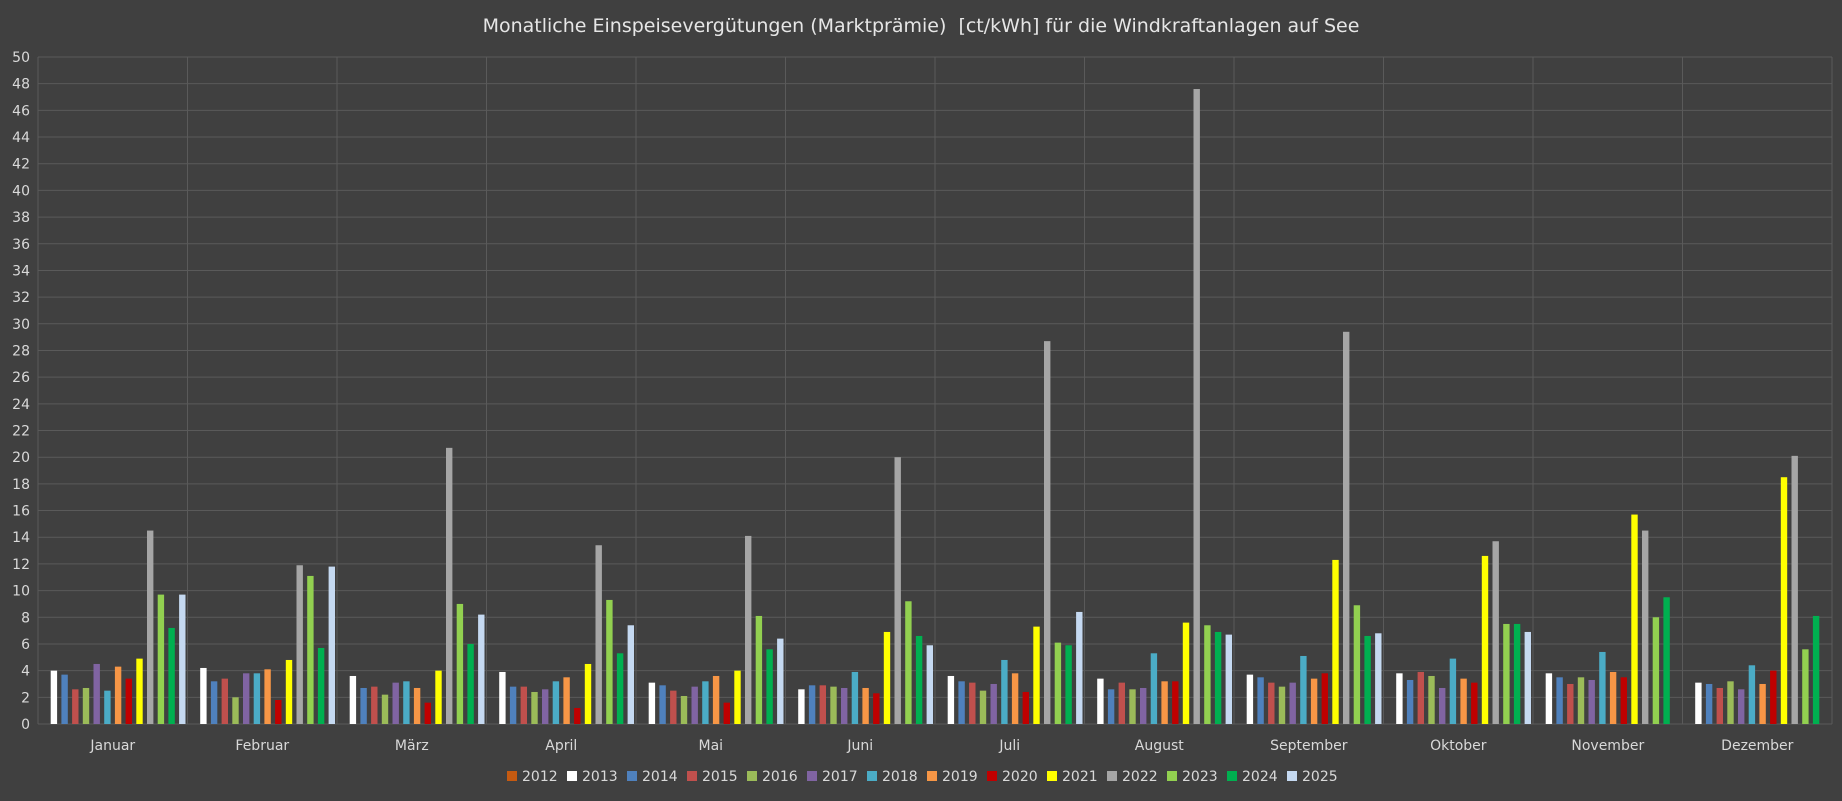 The height and width of the screenshot is (801, 1842). What do you see at coordinates (21, 191) in the screenshot?
I see `y-tick-label: 40` at bounding box center [21, 191].